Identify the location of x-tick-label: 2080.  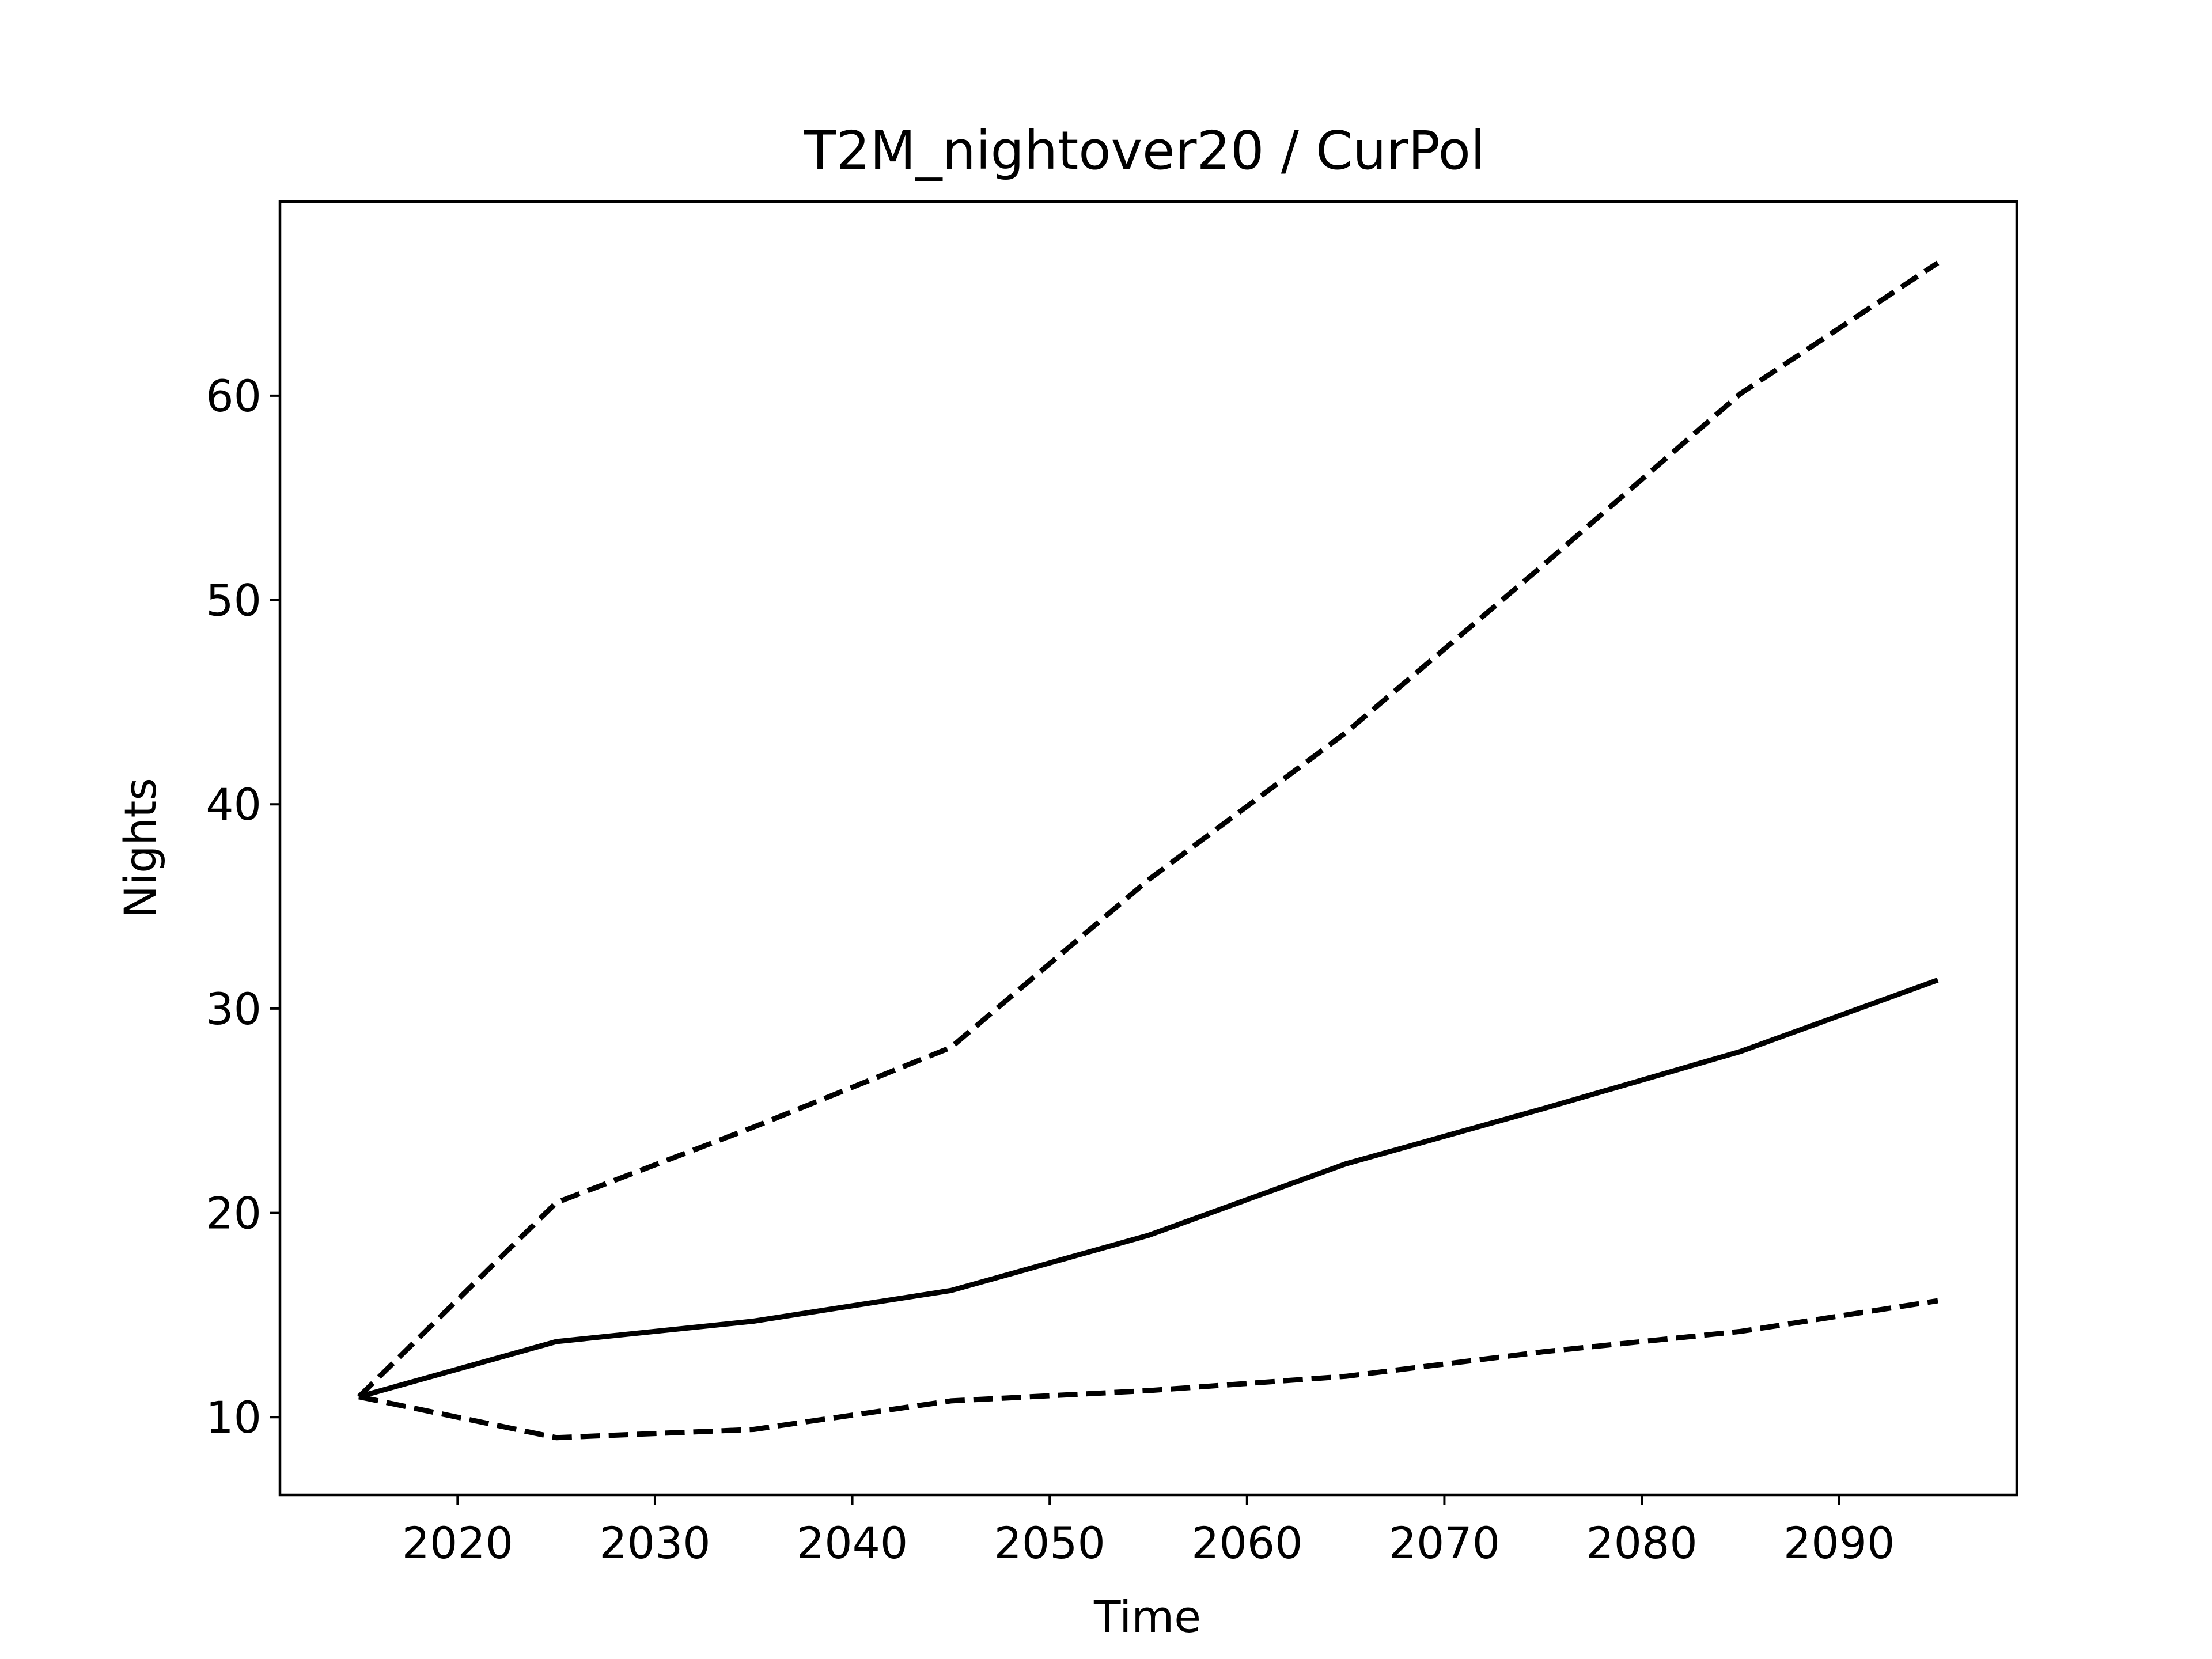
(1641, 1543).